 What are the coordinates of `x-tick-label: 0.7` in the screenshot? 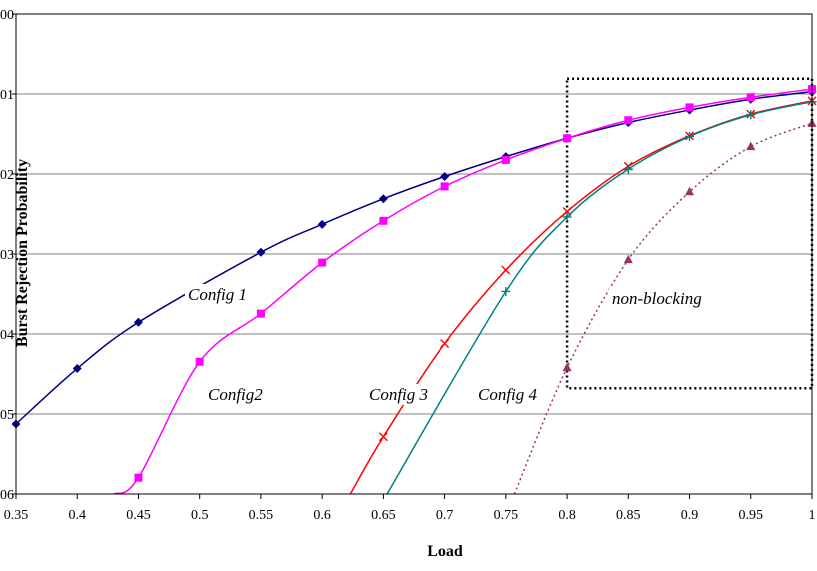 It's located at (445, 515).